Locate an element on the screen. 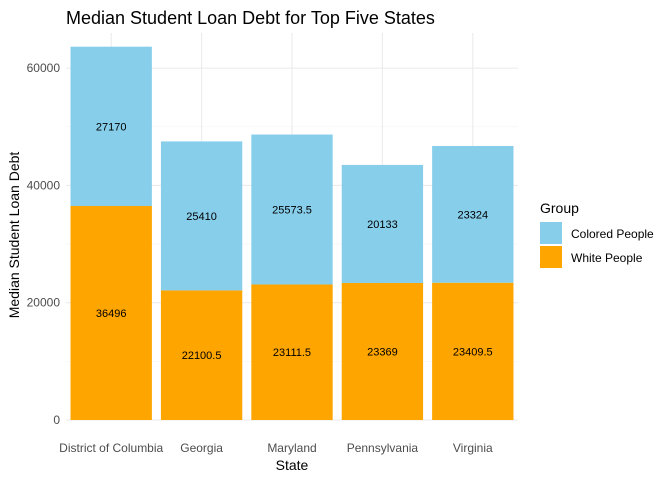 The height and width of the screenshot is (480, 672). data-label-white-people: 23111.5 is located at coordinates (292, 353).